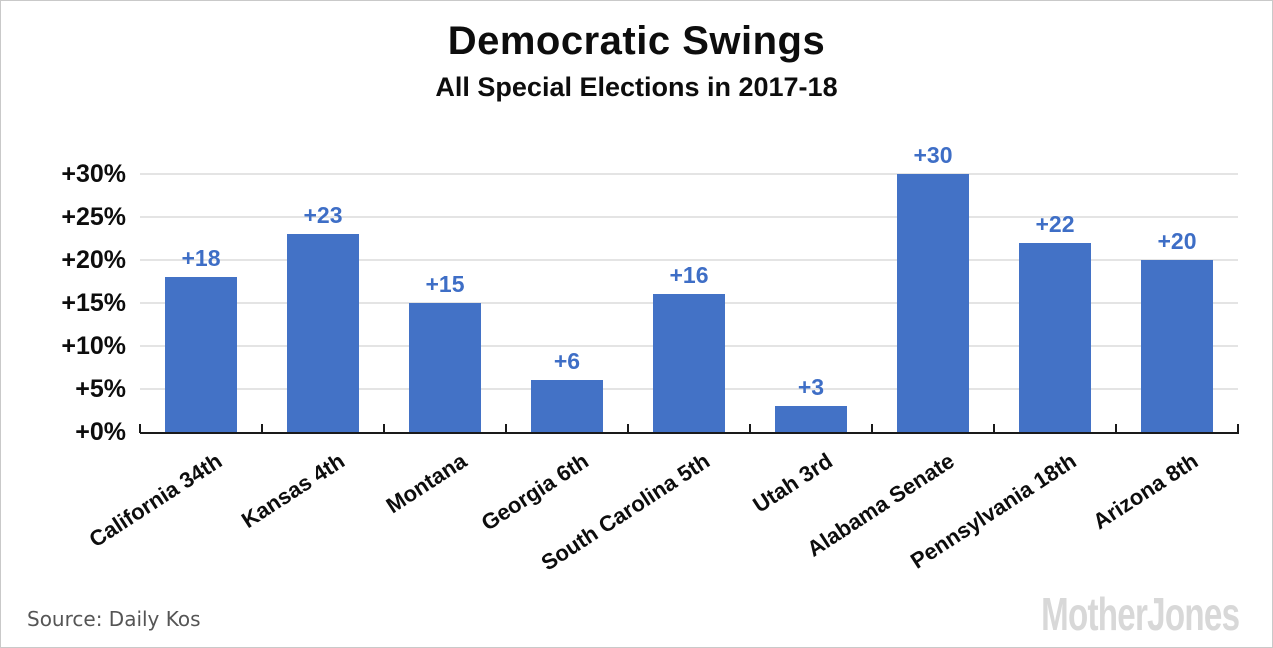  I want to click on x-label-kansas-4th: Kansas 4th, so click(292, 490).